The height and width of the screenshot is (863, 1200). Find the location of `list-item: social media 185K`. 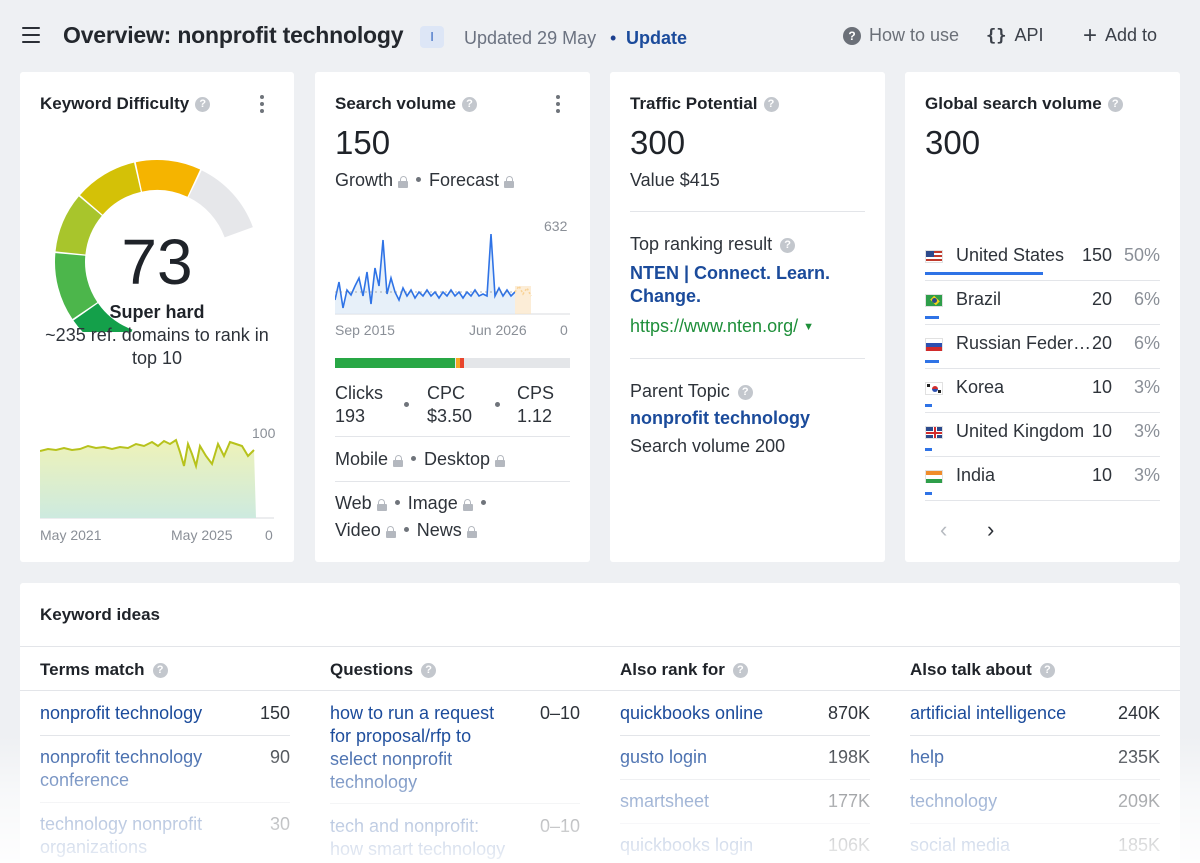

list-item: social media 185K is located at coordinates (1035, 845).